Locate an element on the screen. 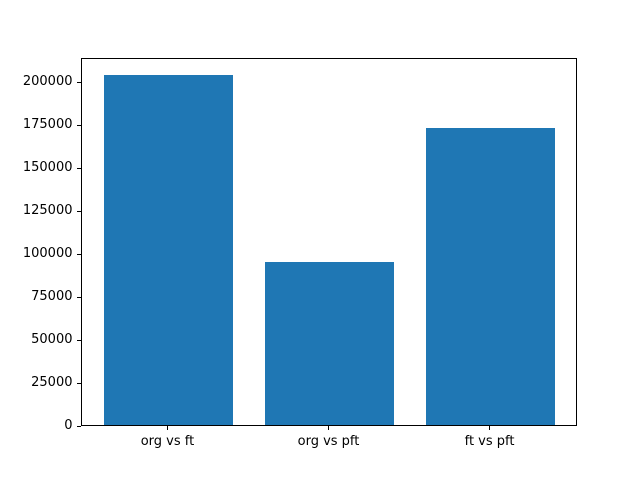  bar-org-vs-pft is located at coordinates (329, 343).